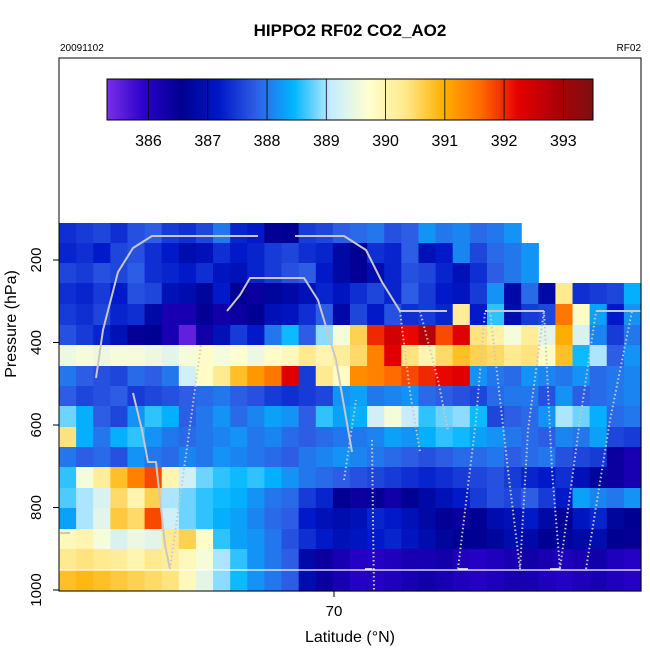 The width and height of the screenshot is (650, 650). I want to click on colorbar-frame, so click(350, 99).